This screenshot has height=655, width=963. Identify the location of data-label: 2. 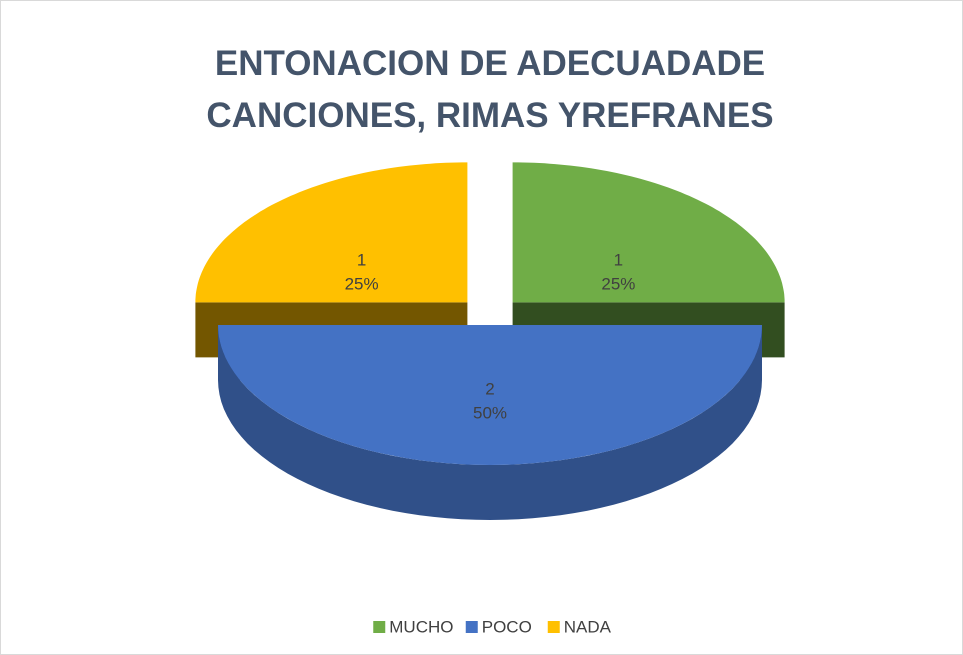
(489, 388).